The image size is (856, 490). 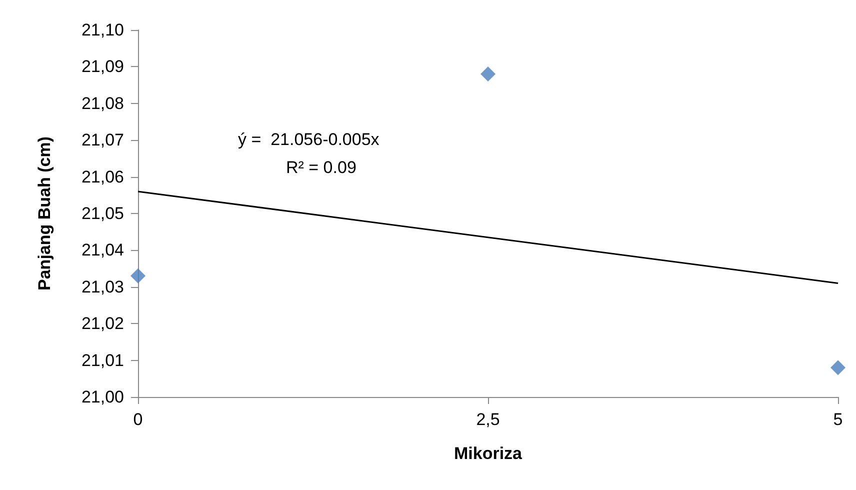 What do you see at coordinates (102, 397) in the screenshot?
I see `y-tick-label: 21,00` at bounding box center [102, 397].